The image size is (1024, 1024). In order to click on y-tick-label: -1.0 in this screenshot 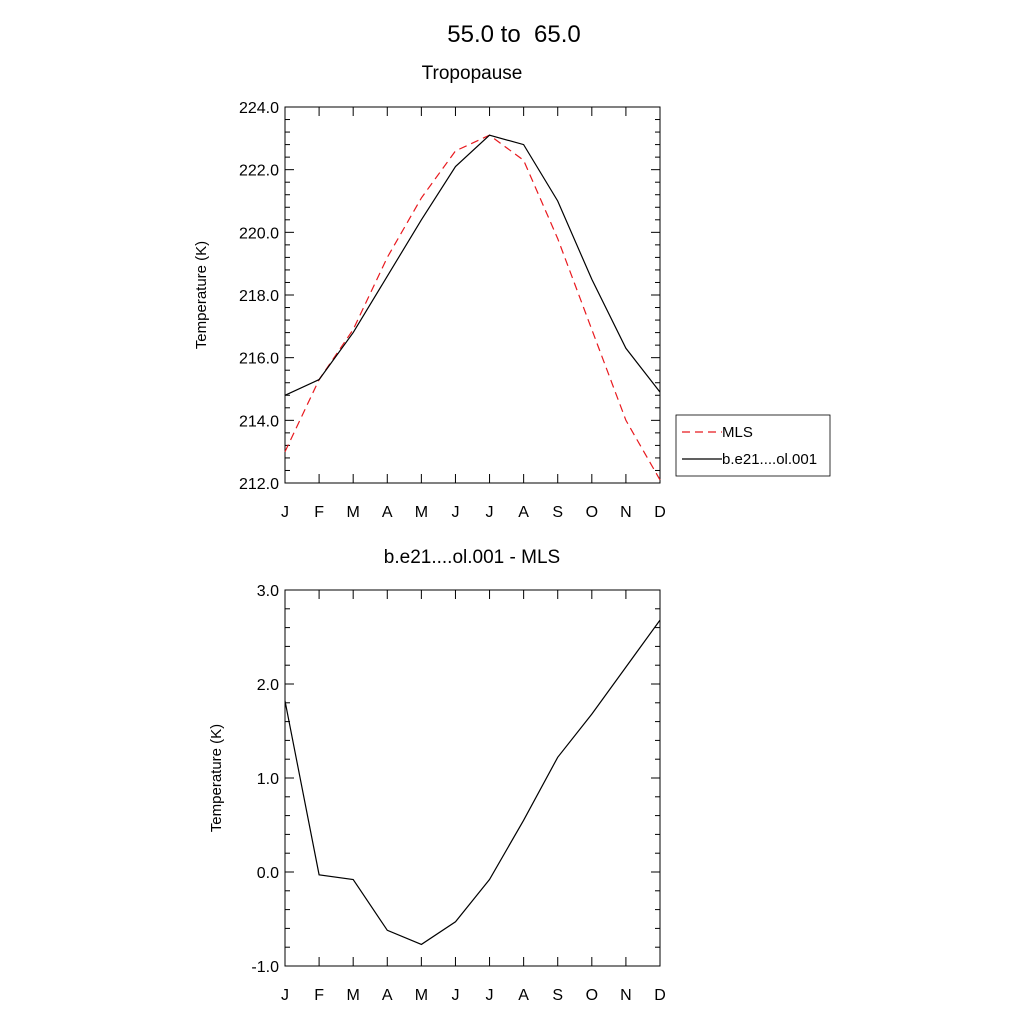, I will do `click(265, 967)`.